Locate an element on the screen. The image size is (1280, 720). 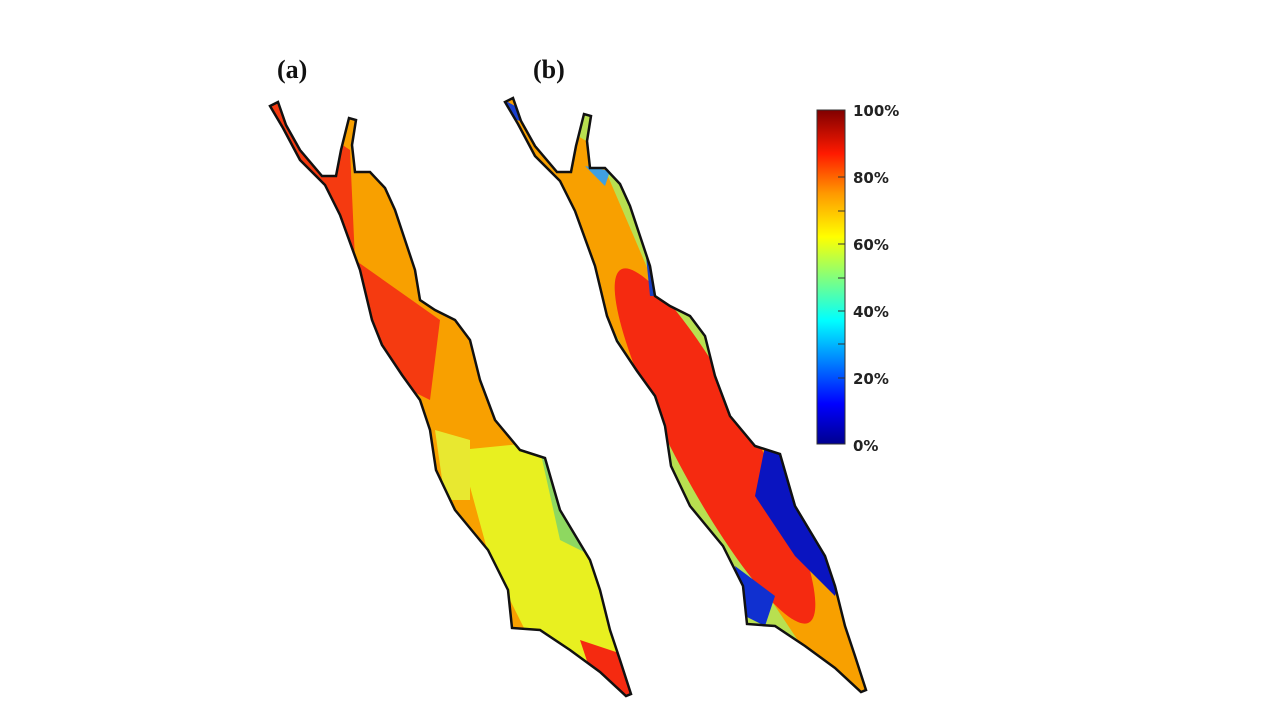
colorbar-gradient is located at coordinates (831, 277).